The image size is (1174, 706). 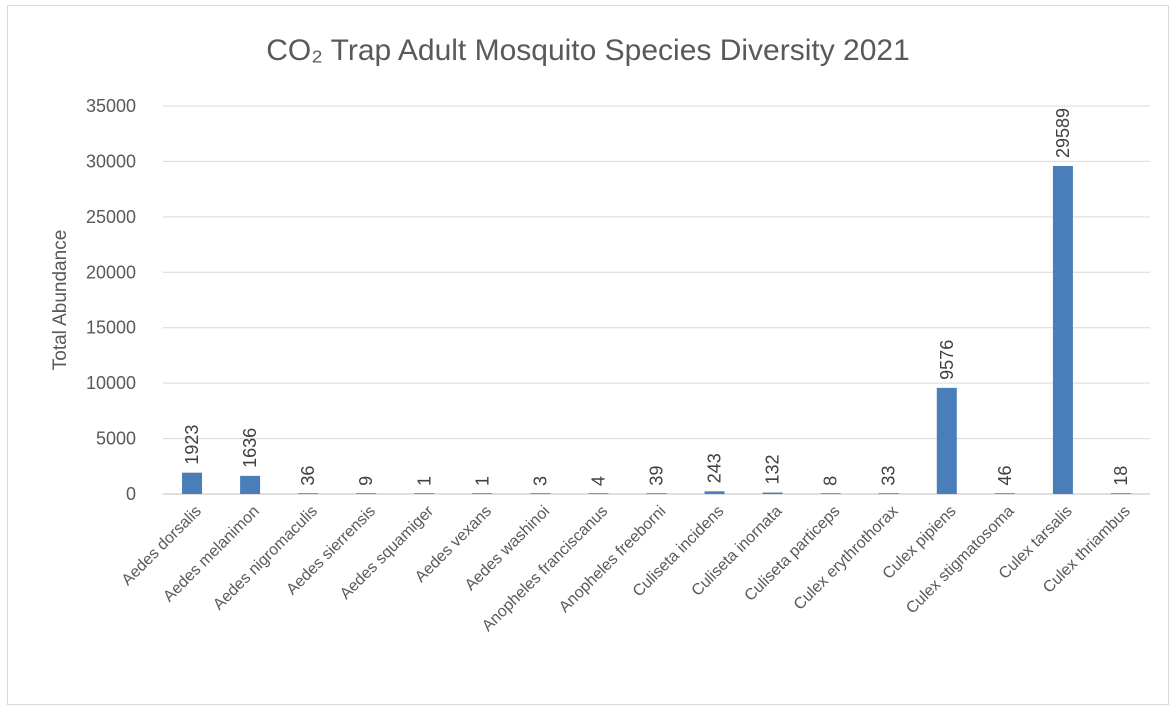 I want to click on data-label: 33, so click(x=889, y=476).